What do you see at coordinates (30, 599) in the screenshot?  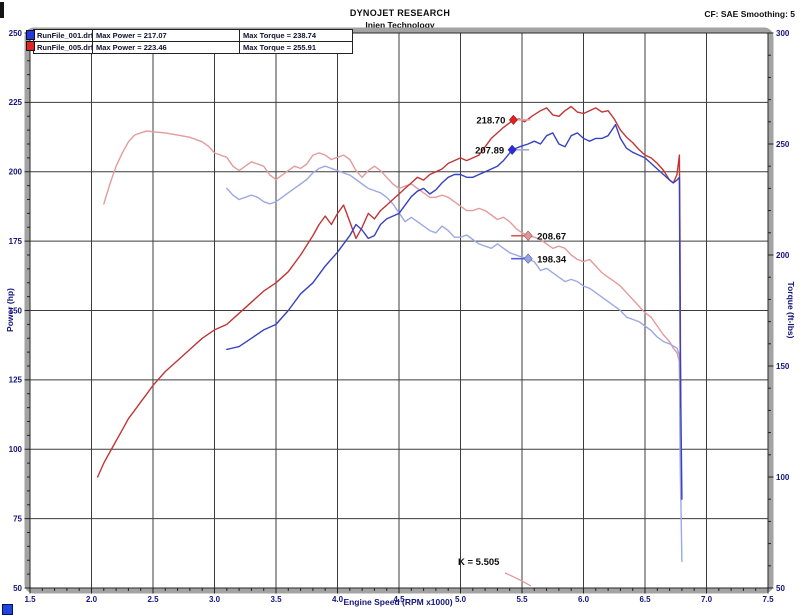 I see `x-tick-label: 1.5` at bounding box center [30, 599].